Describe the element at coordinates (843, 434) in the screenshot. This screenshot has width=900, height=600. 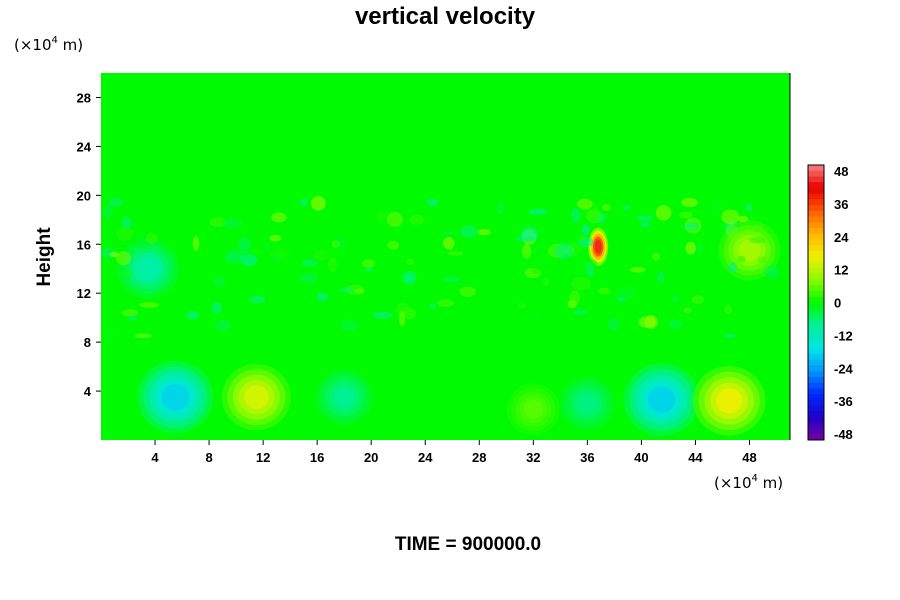
I see `colorbar-tick-label: -48` at that location.